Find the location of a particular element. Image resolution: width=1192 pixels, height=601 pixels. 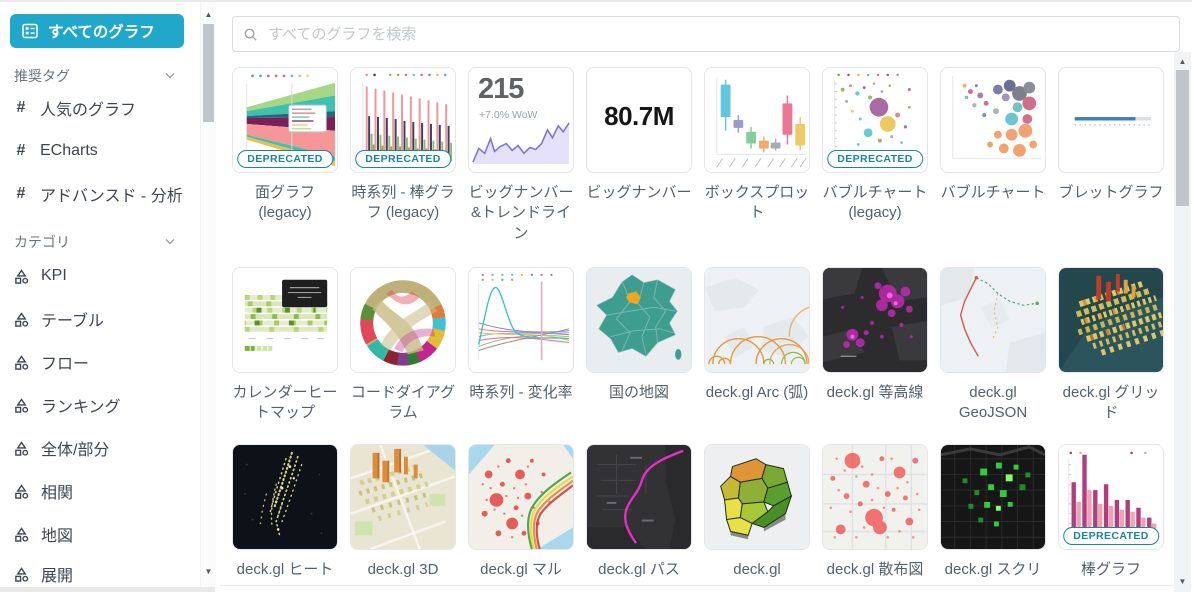

chart-thumbnail-deckgl-path is located at coordinates (639, 497).